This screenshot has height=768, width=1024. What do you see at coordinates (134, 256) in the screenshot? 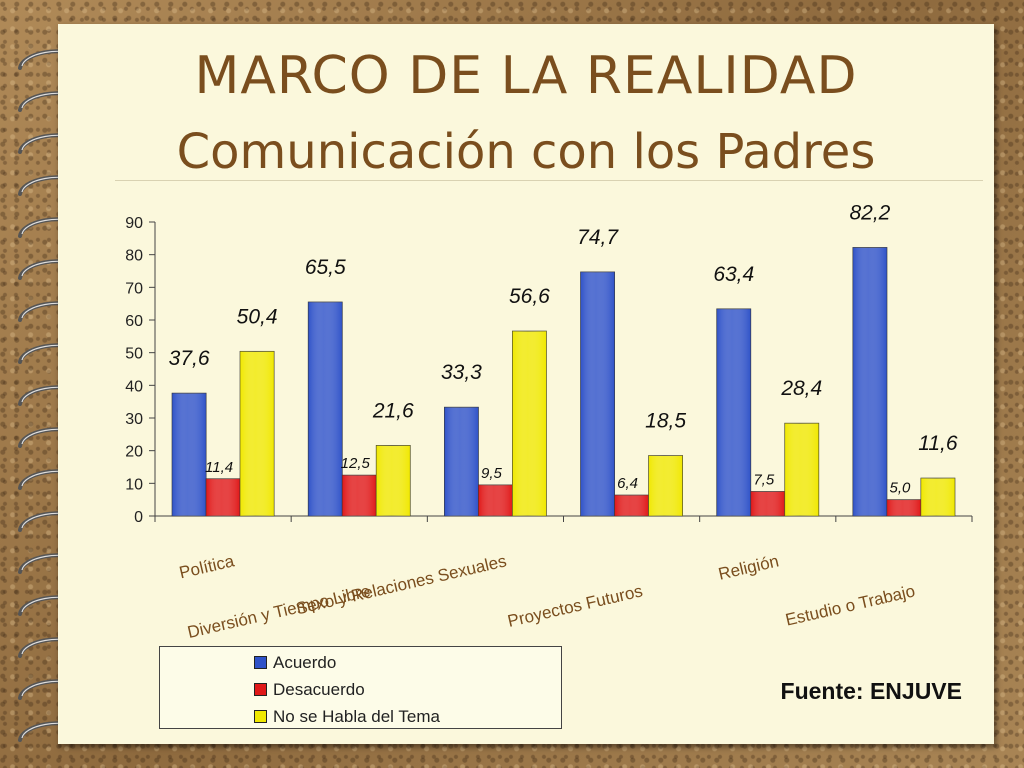
I see `y-tick-label: 80` at bounding box center [134, 256].